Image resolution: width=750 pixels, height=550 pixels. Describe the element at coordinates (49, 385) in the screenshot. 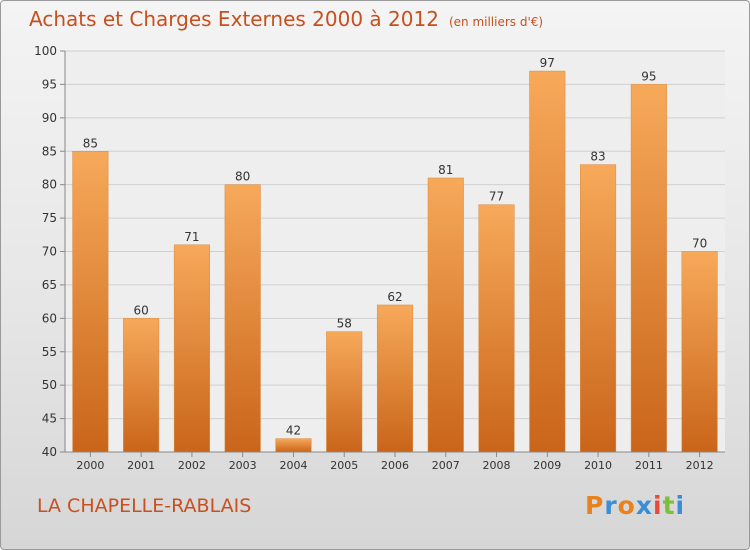

I see `y-tick-label: 50` at that location.